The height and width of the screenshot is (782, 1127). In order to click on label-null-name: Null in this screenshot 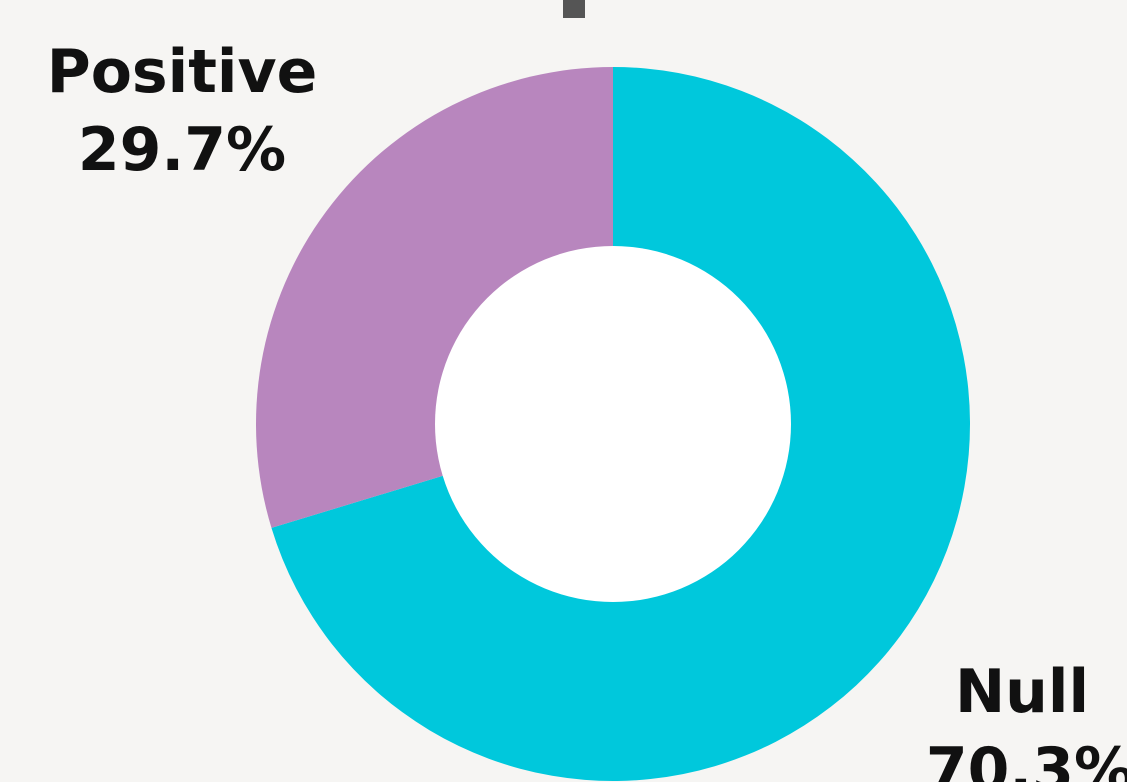, I will do `click(1022, 692)`.